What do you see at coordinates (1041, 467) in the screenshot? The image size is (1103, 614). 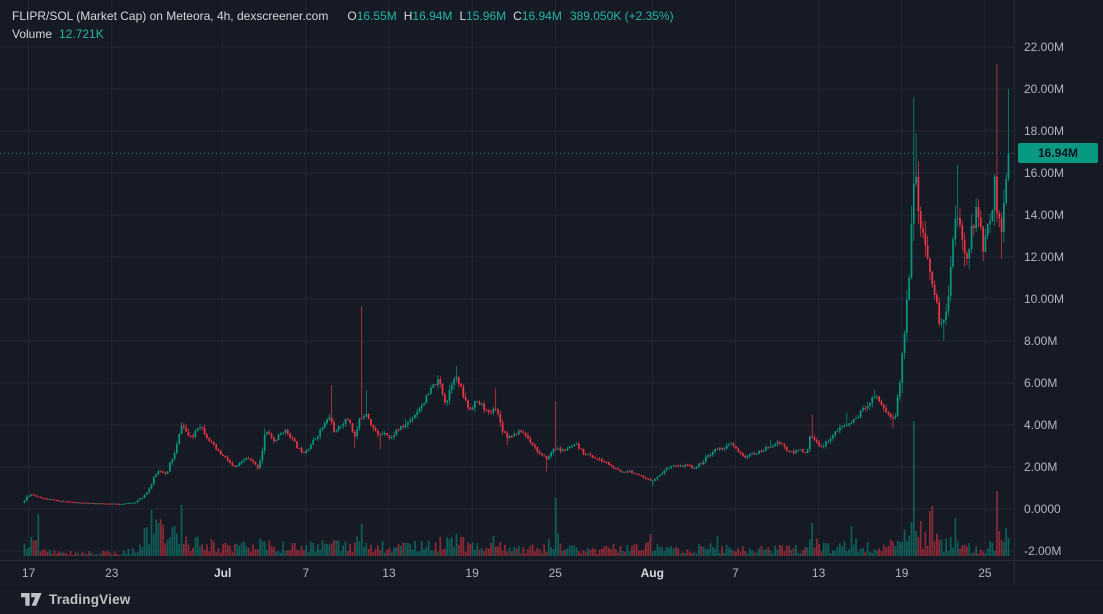 I see `price-axis-label: 2.00M` at bounding box center [1041, 467].